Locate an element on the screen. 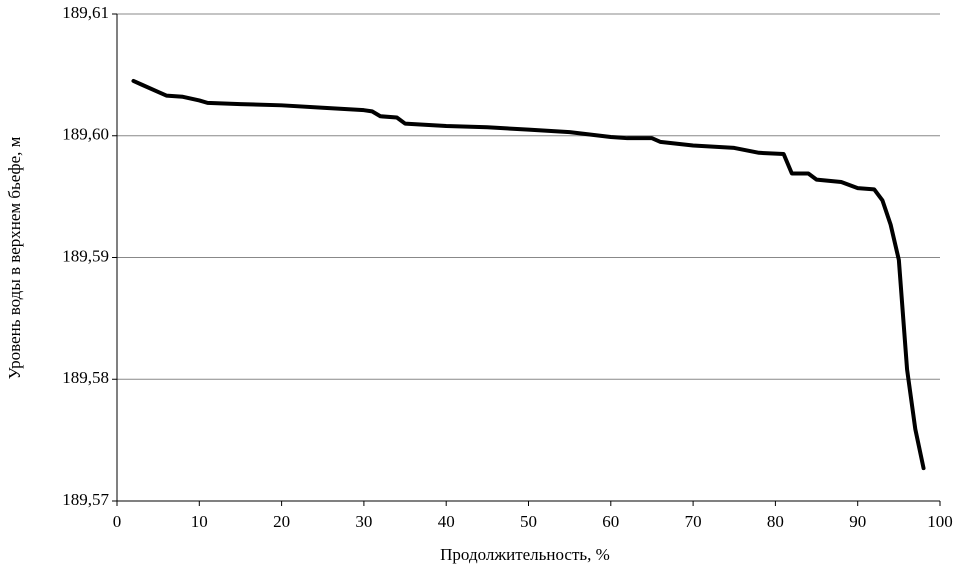 This screenshot has width=962, height=572. x-tick-label: 90 is located at coordinates (857, 521).